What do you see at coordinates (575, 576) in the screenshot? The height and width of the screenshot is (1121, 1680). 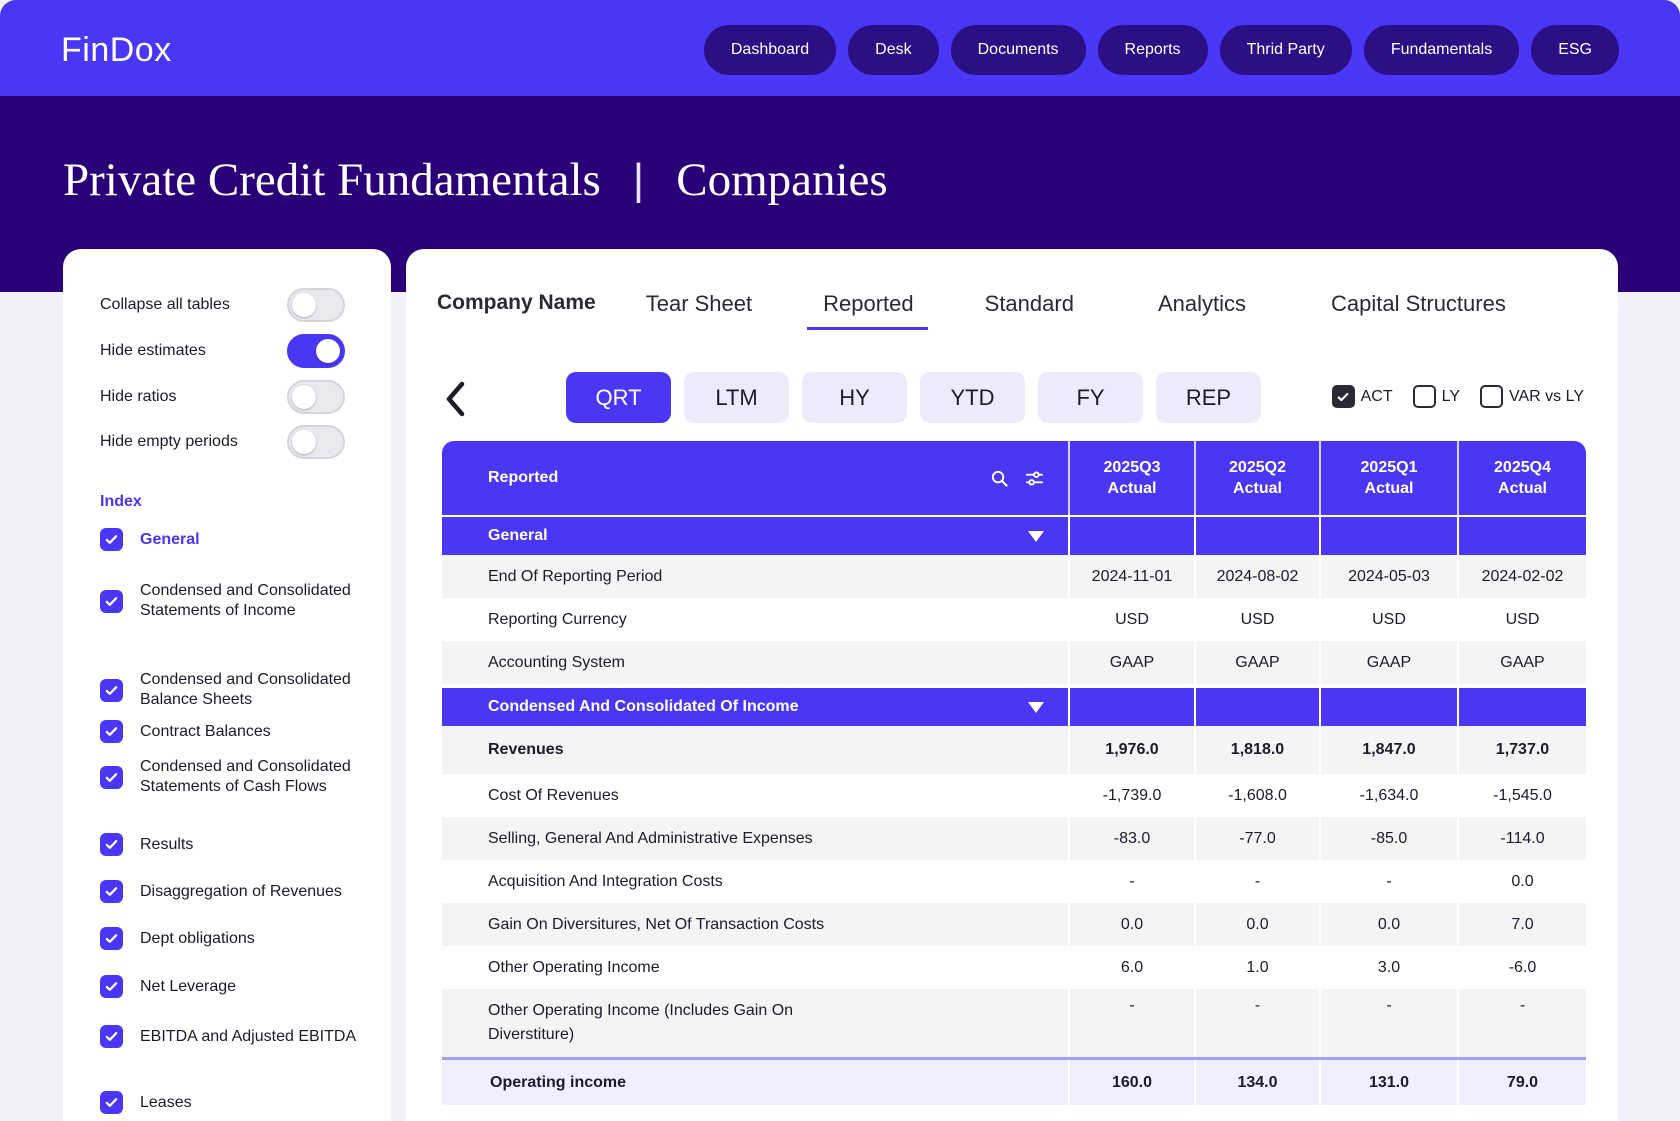 I see `row-label: End Of Reporting Period` at bounding box center [575, 576].